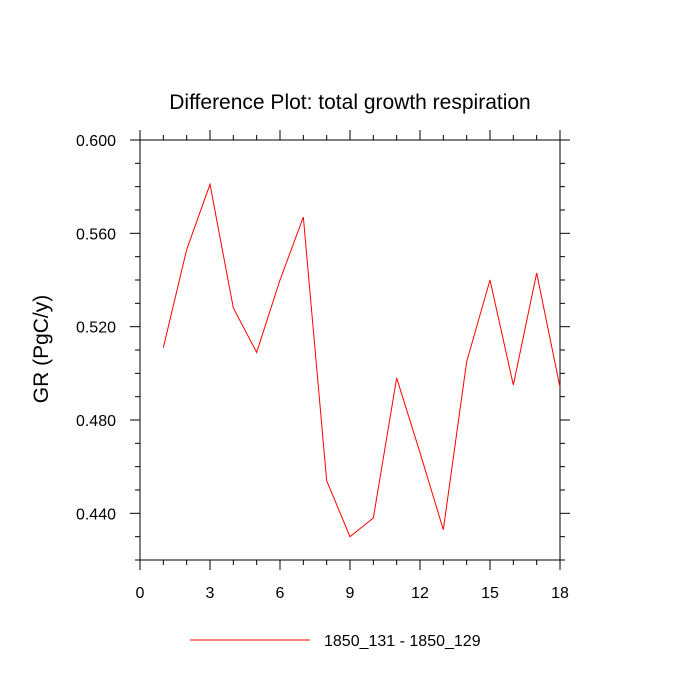  I want to click on y-axis-label: GR (PgC/y), so click(41, 349).